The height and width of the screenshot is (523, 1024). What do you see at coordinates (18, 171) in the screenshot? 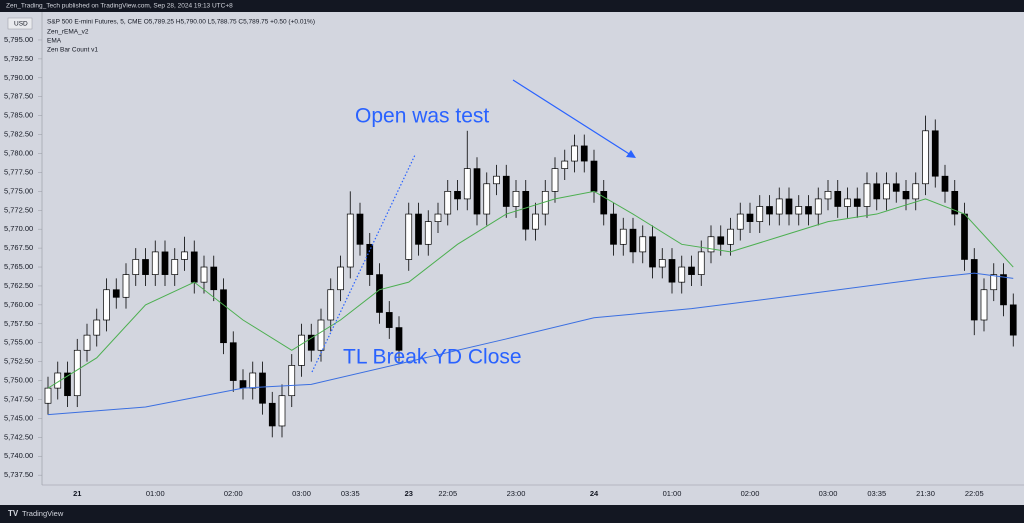
I see `y-tick-label: 5,777.50` at bounding box center [18, 171].